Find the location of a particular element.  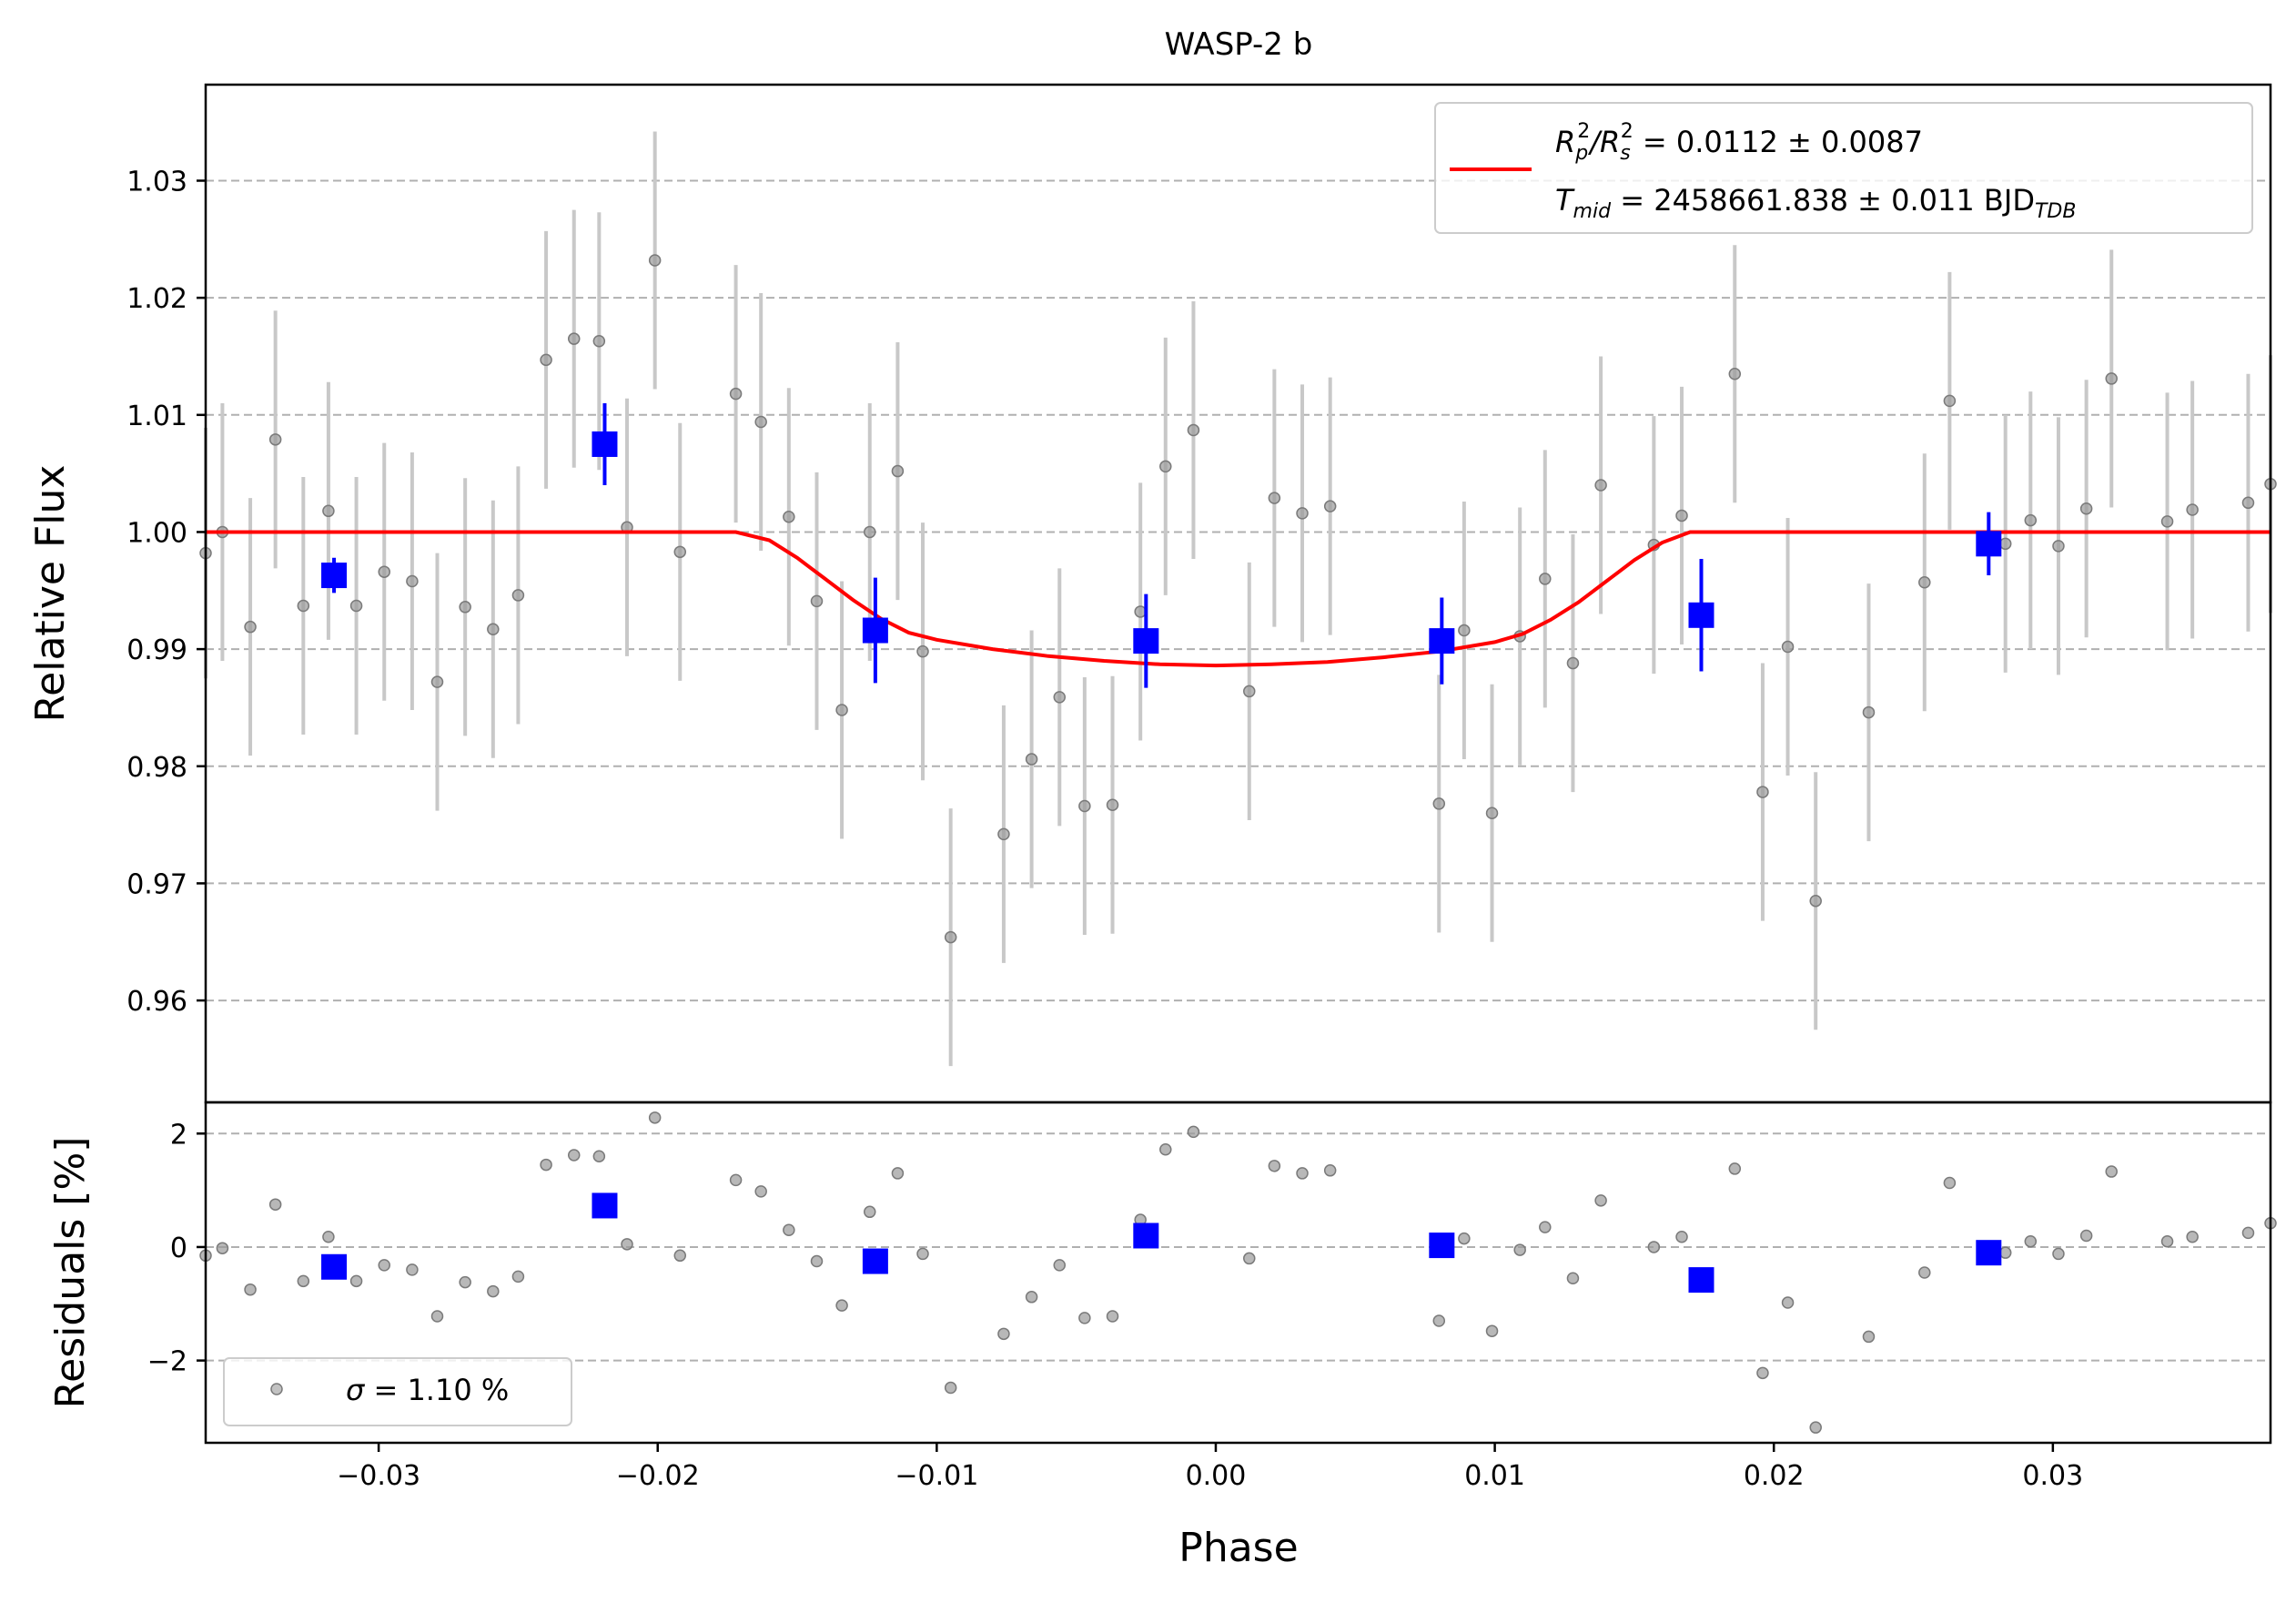

phase-axis-title: Phase is located at coordinates (1238, 1548).